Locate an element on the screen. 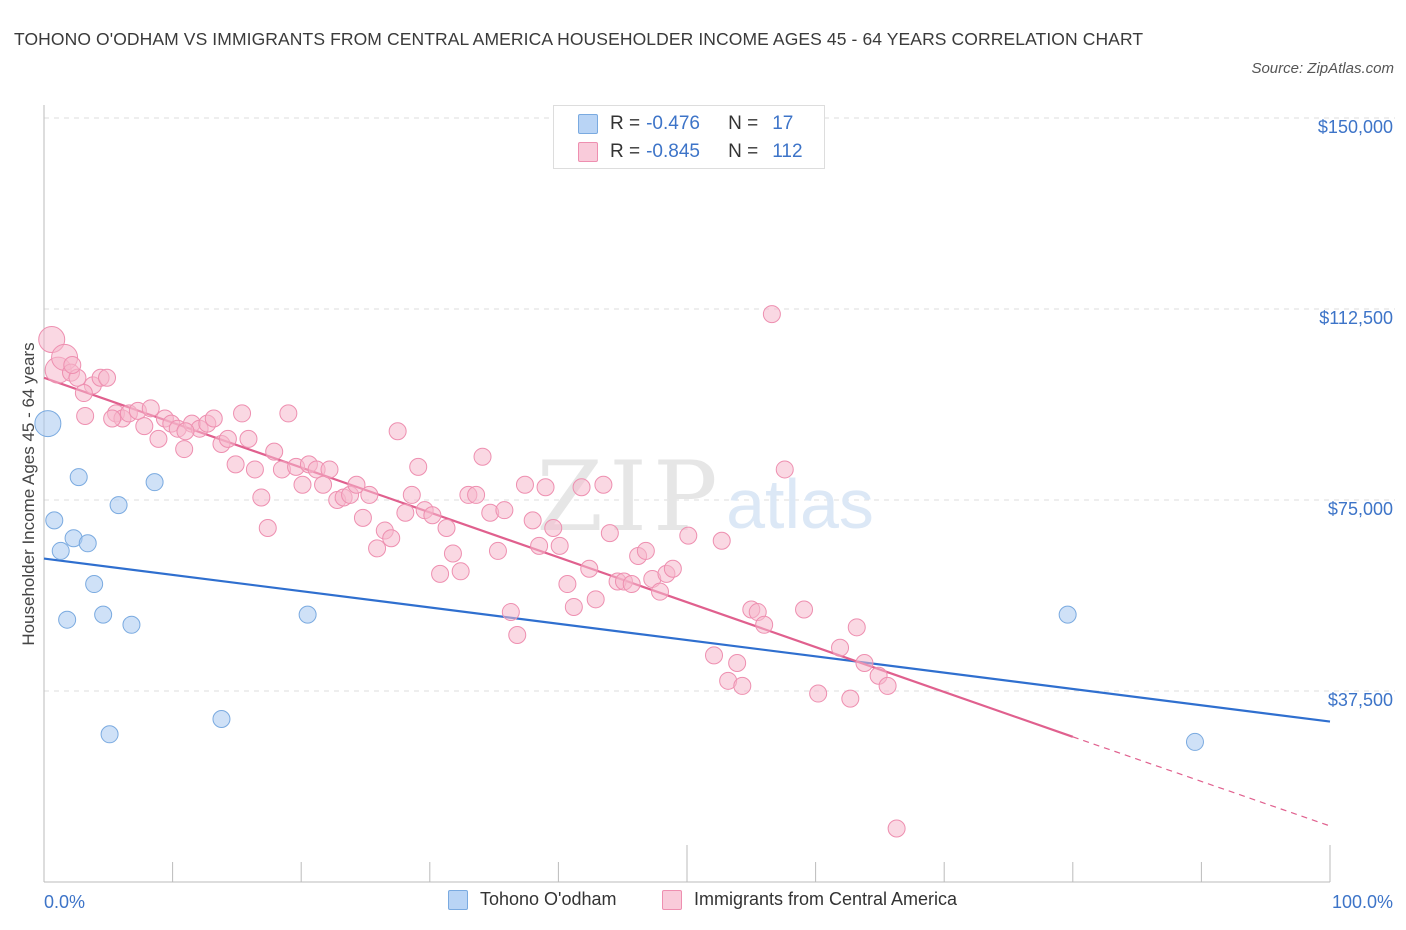  legend-row-tohono: R = -0.476 N = 17 is located at coordinates (685, 124).